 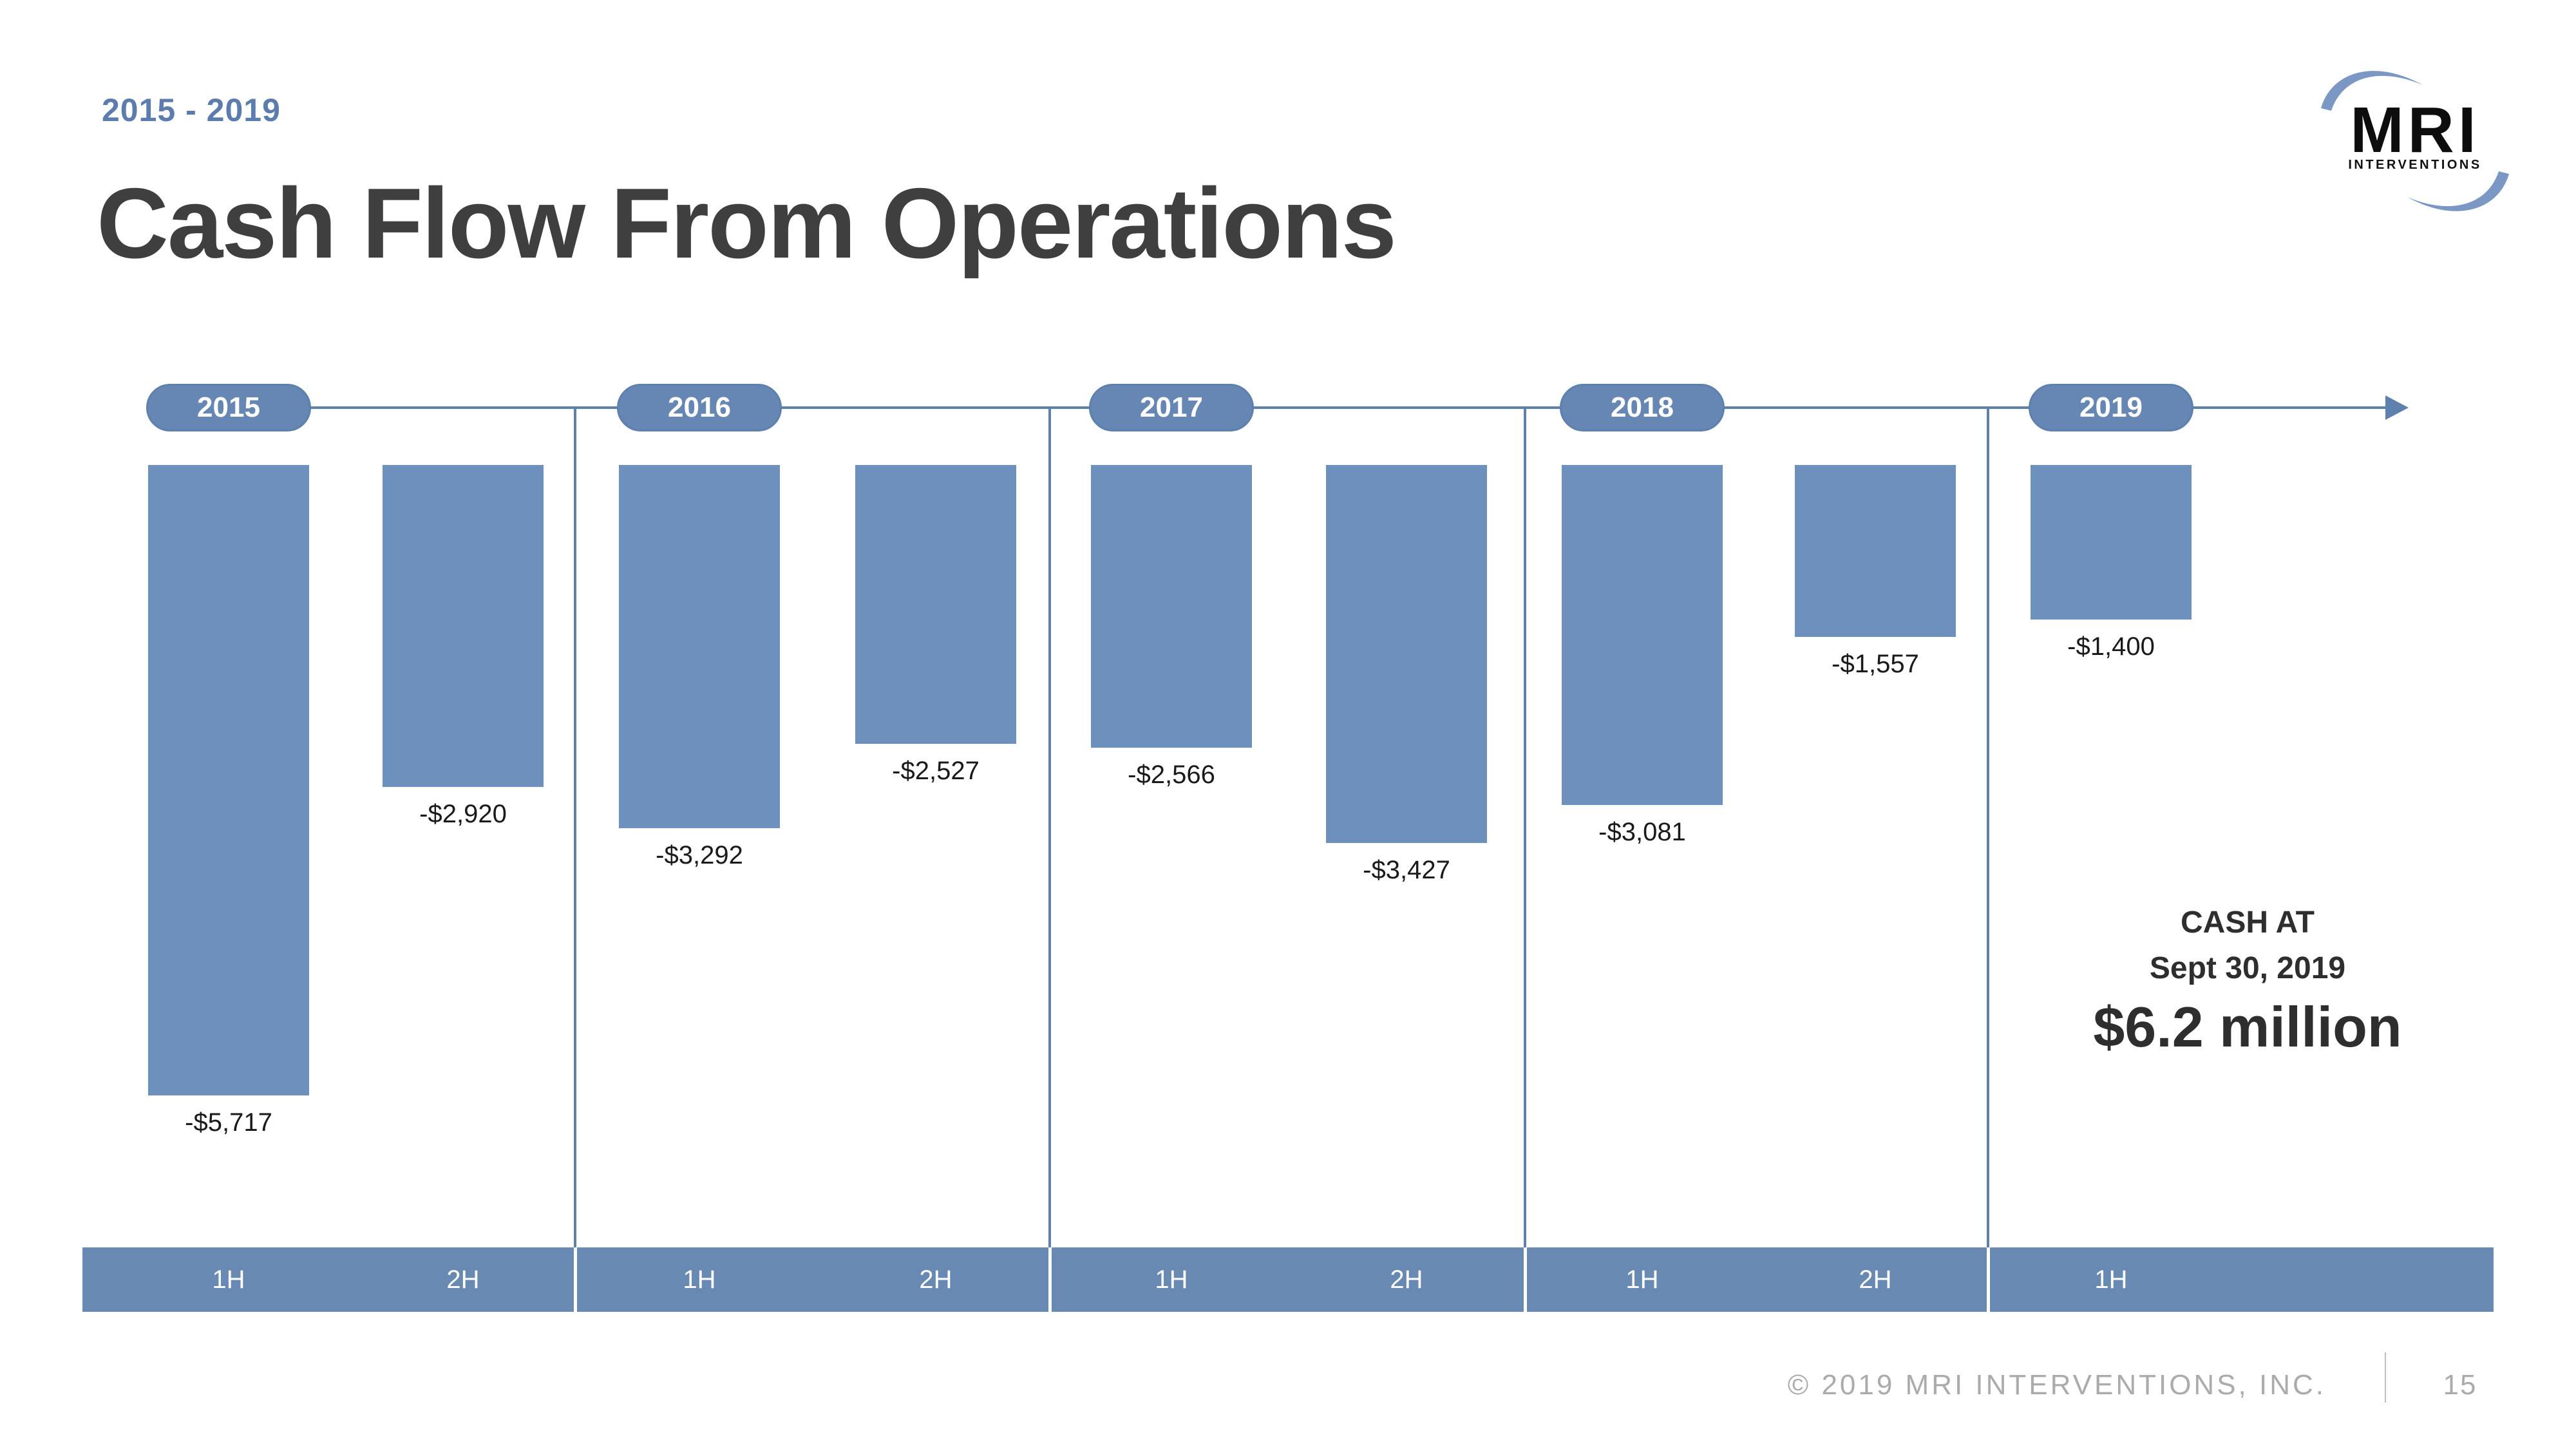 I want to click on bar-2017-2H, so click(x=1407, y=654).